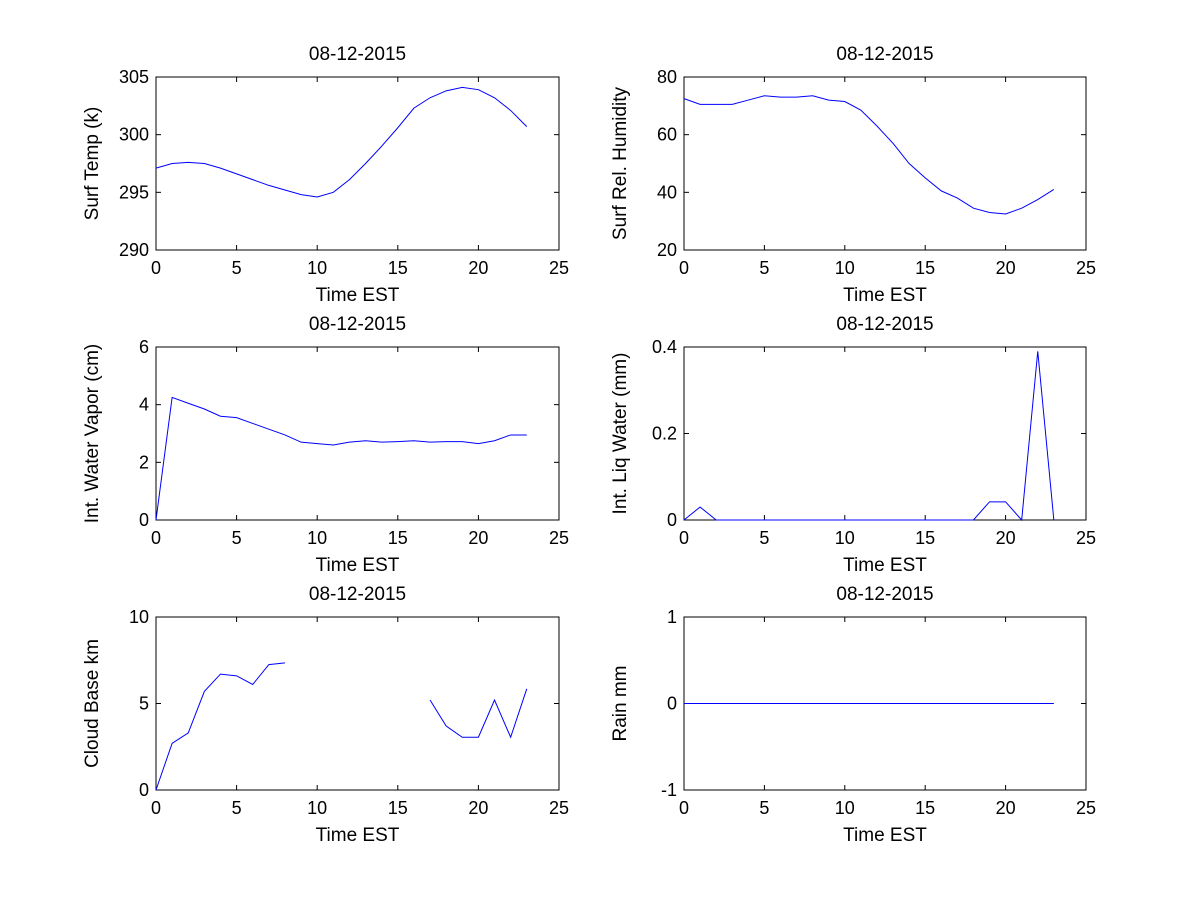 The width and height of the screenshot is (1200, 900). What do you see at coordinates (667, 192) in the screenshot?
I see `y-tick-label: 40` at bounding box center [667, 192].